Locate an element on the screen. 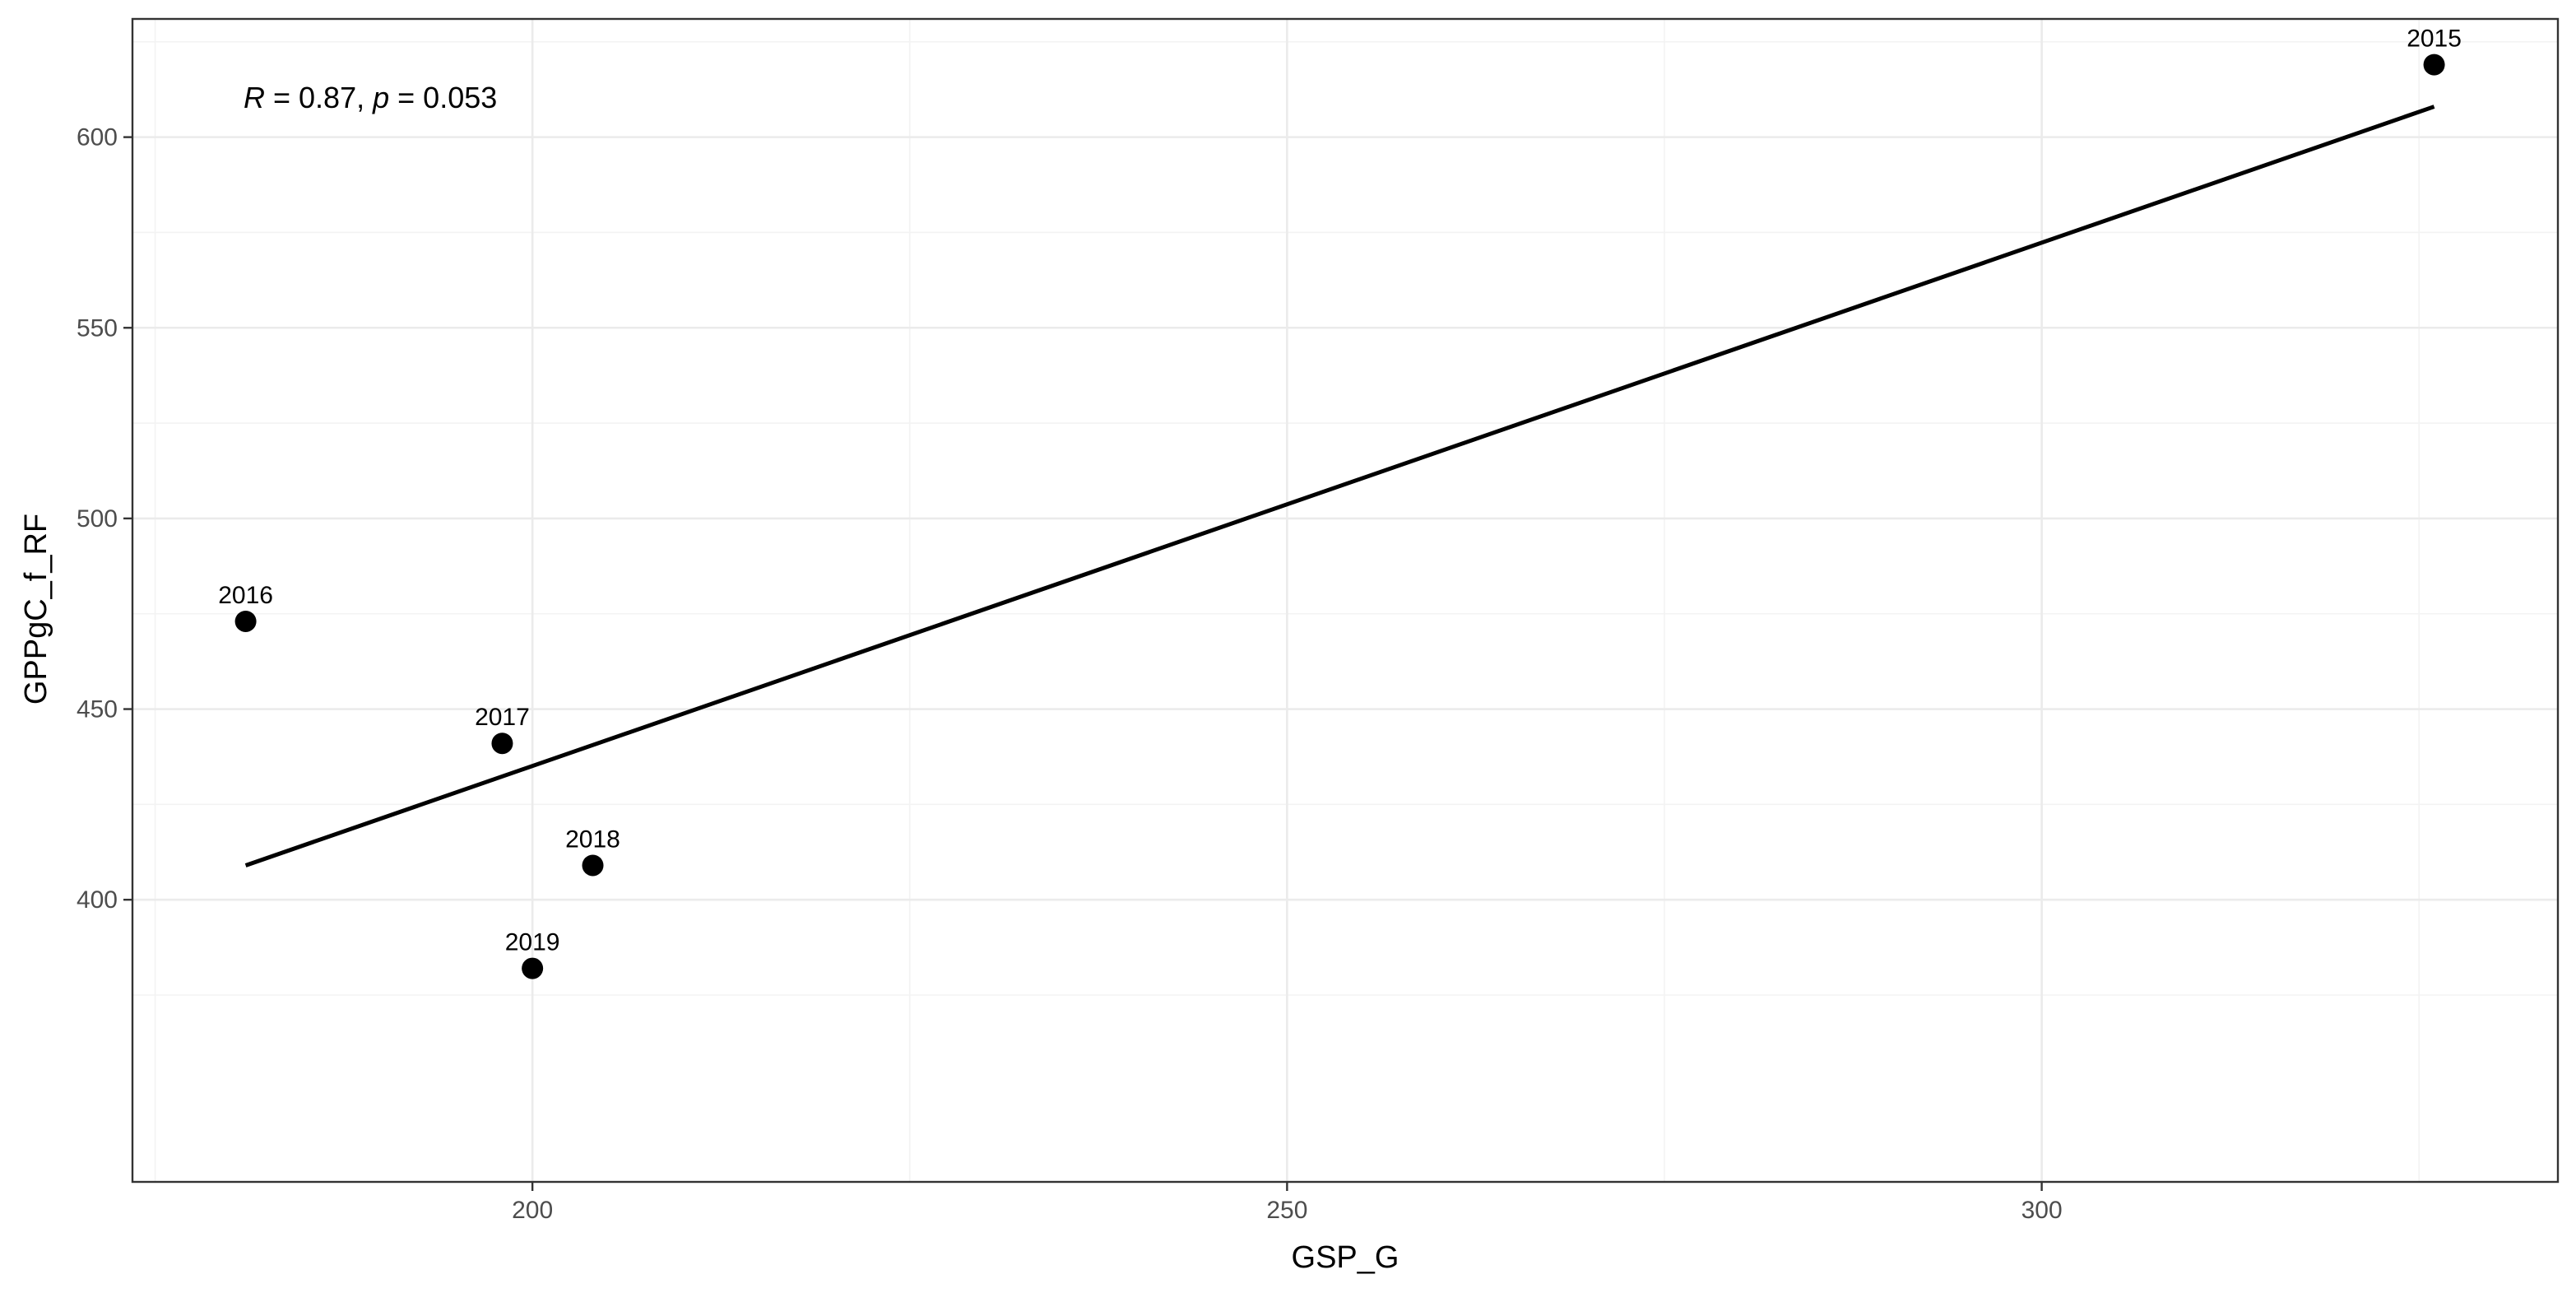 Image resolution: width=2576 pixels, height=1293 pixels. y-axis-ticks: 400 450 500 550 600 is located at coordinates (104, 519).